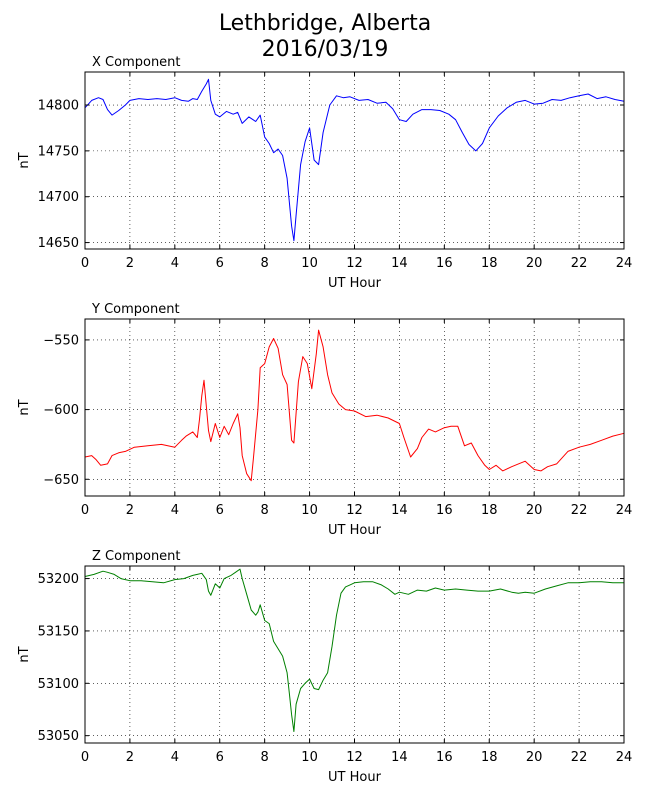  I want to click on panel1-x-tick-label: 0, so click(85, 263).